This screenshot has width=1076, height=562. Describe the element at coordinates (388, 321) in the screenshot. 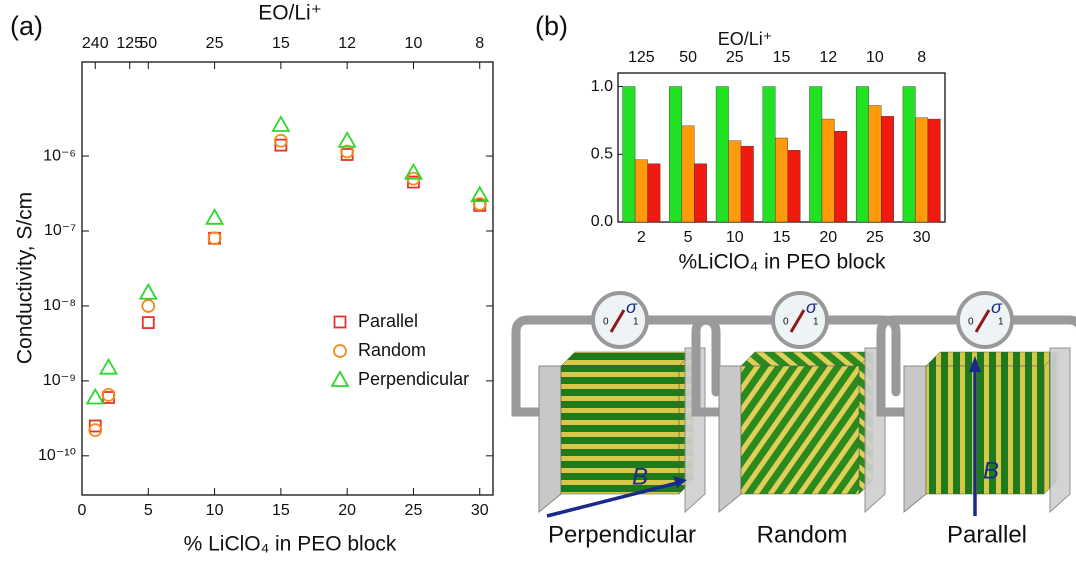

I see `legend-label: Parallel` at that location.